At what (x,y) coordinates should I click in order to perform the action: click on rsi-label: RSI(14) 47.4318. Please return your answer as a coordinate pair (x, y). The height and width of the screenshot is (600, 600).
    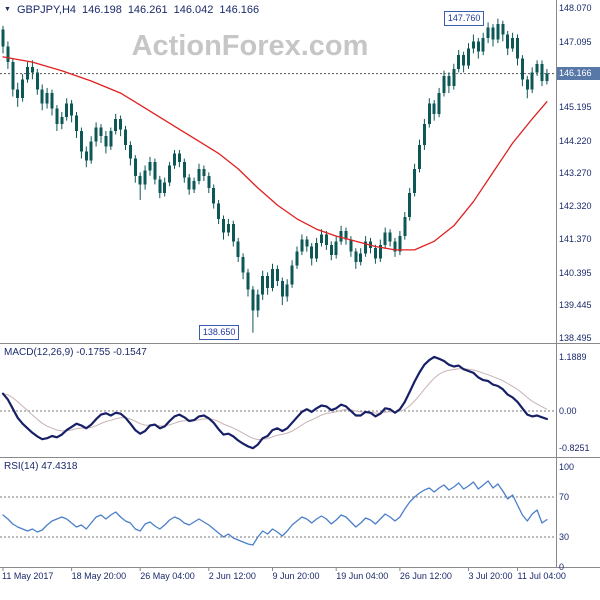
    Looking at the image, I should click on (41, 466).